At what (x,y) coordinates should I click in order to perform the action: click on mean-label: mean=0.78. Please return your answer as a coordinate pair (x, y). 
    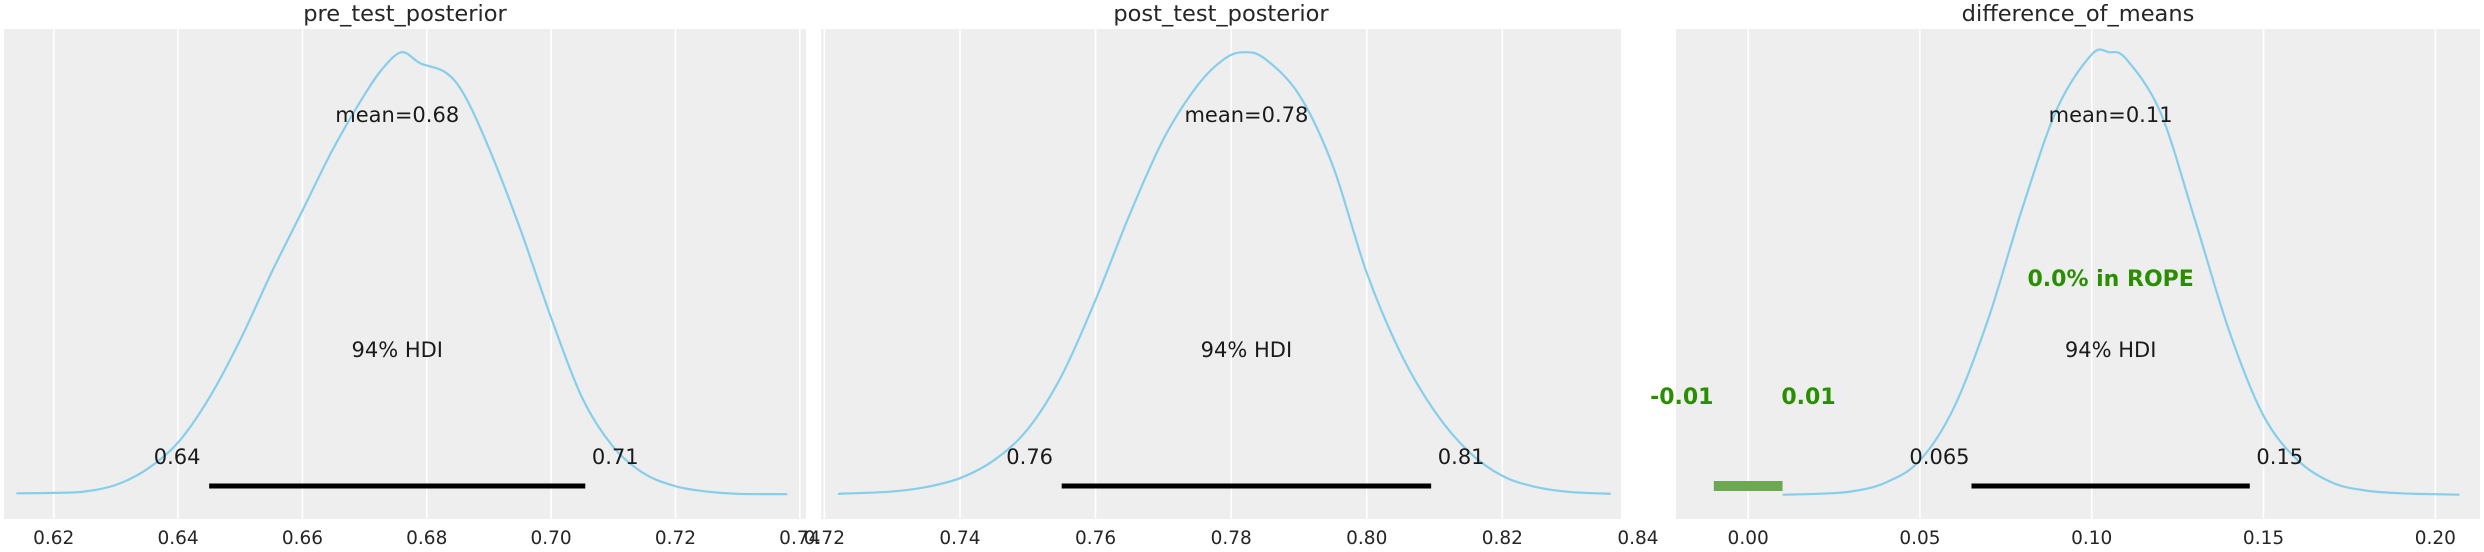
    Looking at the image, I should click on (1246, 115).